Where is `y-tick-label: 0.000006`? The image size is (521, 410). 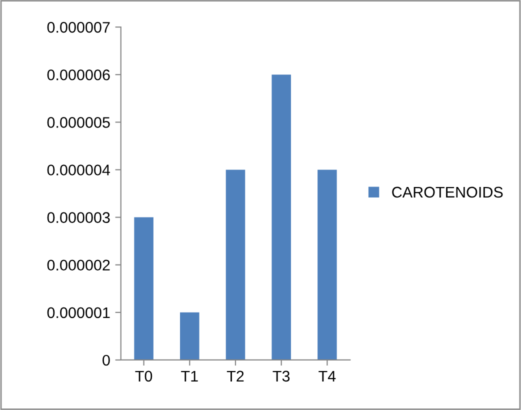 y-tick-label: 0.000006 is located at coordinates (78, 74).